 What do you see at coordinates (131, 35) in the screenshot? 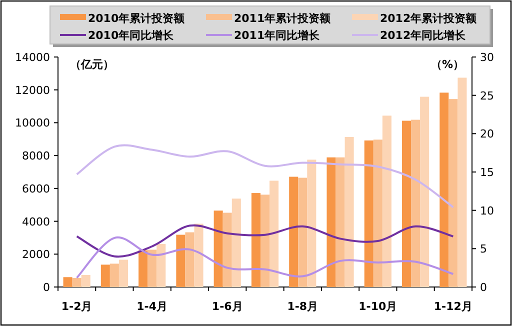
I see `legend-label: 2010年同比增长` at bounding box center [131, 35].